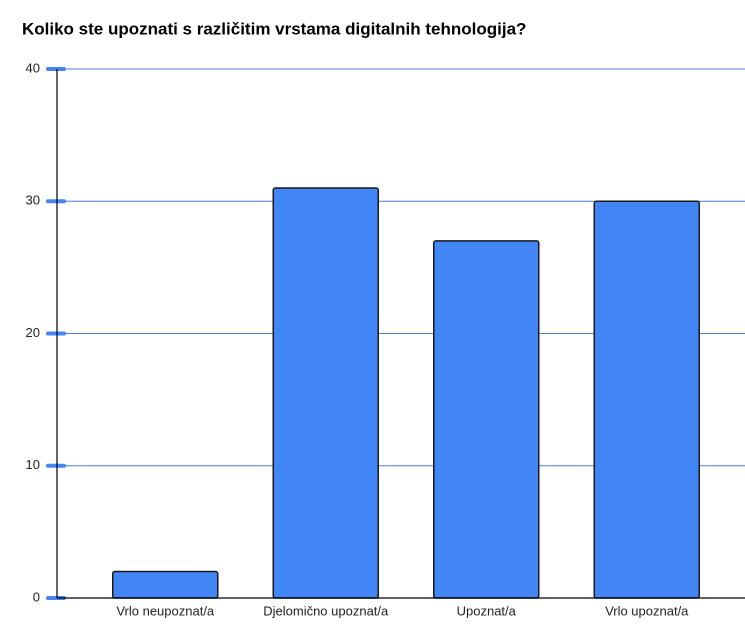  What do you see at coordinates (33, 332) in the screenshot?
I see `y-tick-label: 20` at bounding box center [33, 332].